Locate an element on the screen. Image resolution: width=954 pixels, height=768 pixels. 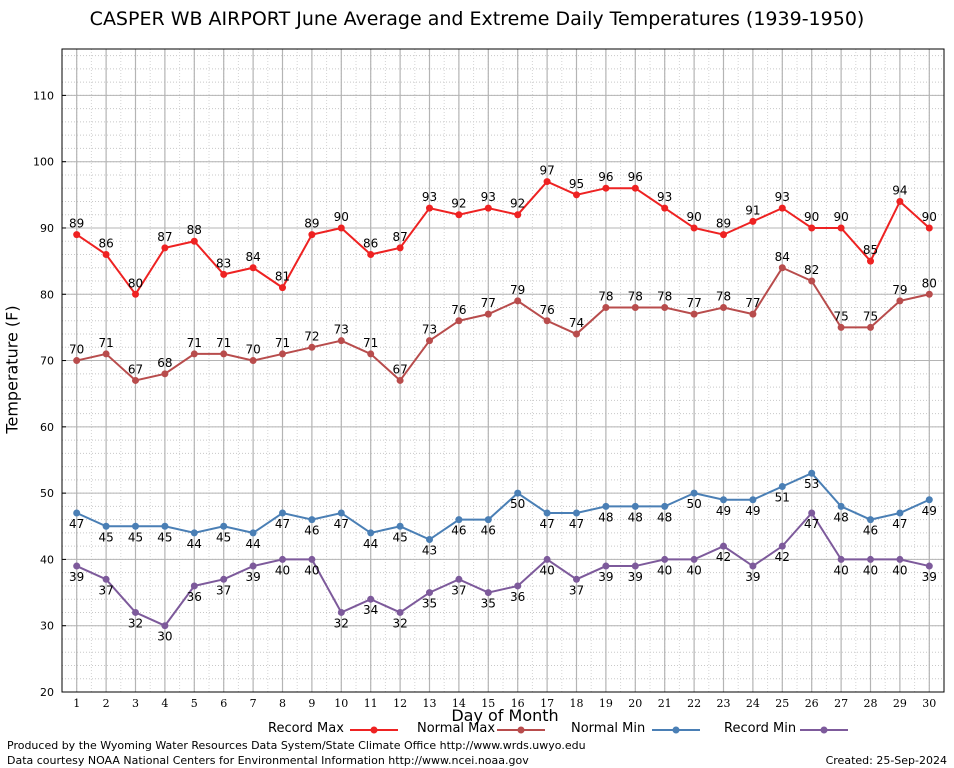
data-label: 87 is located at coordinates (399, 237).